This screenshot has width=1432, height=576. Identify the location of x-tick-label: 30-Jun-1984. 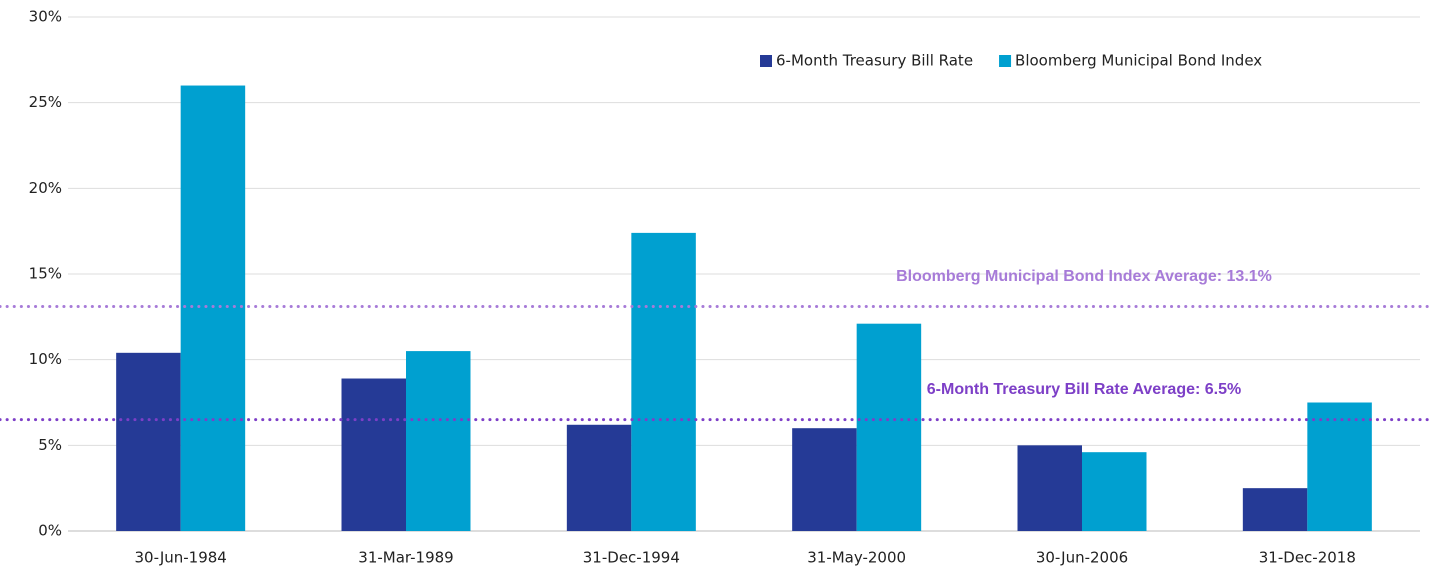
(180, 558).